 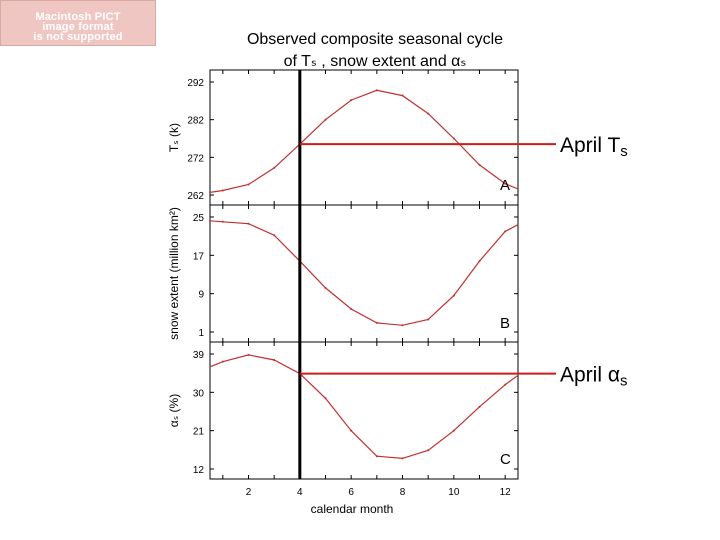 What do you see at coordinates (195, 83) in the screenshot?
I see `panel-a-ytick-label: 292` at bounding box center [195, 83].